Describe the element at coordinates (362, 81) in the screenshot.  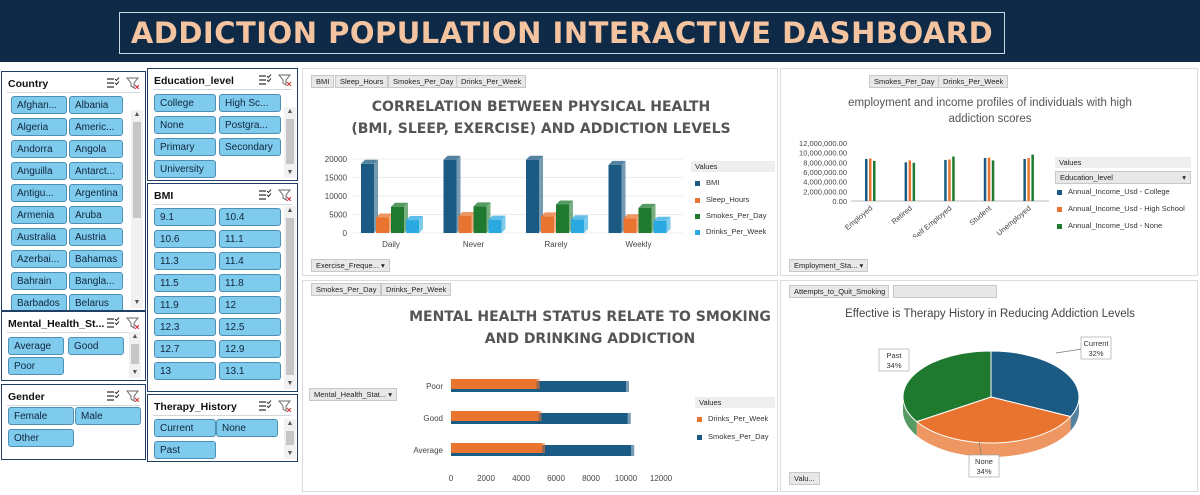
I see `field-button-sleep: Sleep_Hours` at that location.